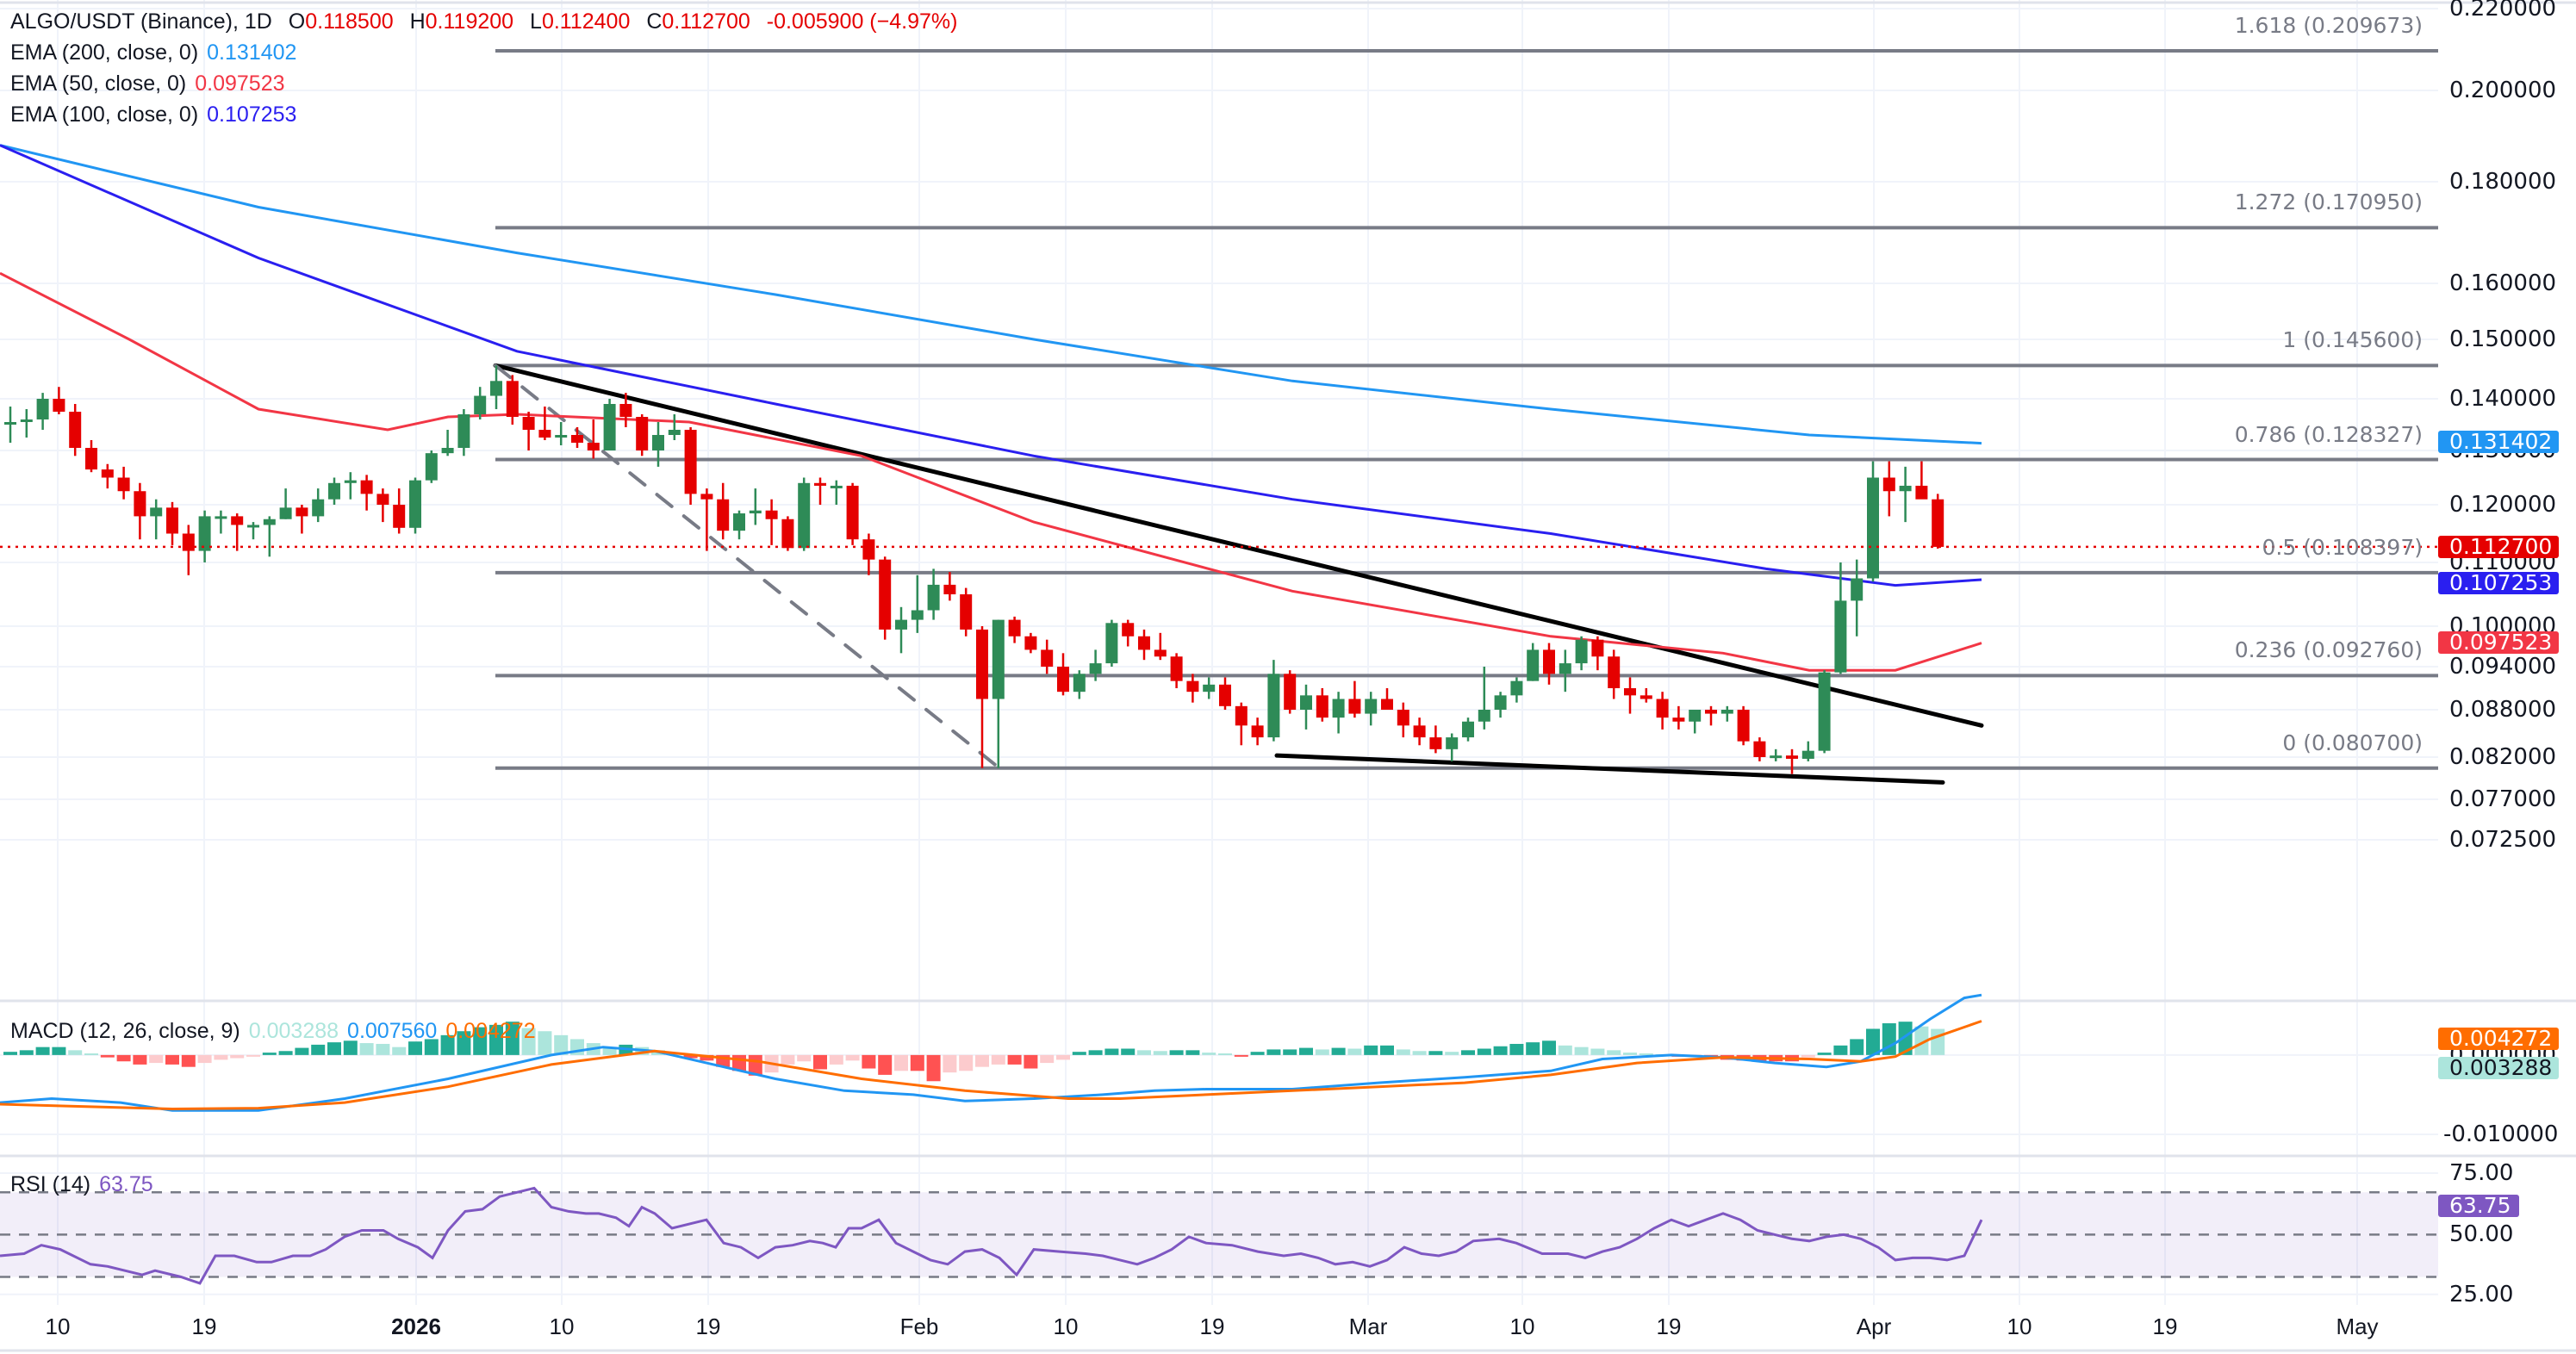  I want to click on price-axis-tick: 0.140000, so click(2503, 399).